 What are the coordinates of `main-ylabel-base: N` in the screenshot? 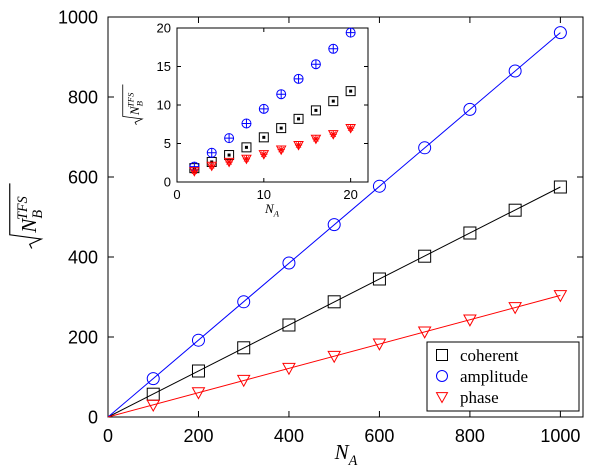 It's located at (29, 226).